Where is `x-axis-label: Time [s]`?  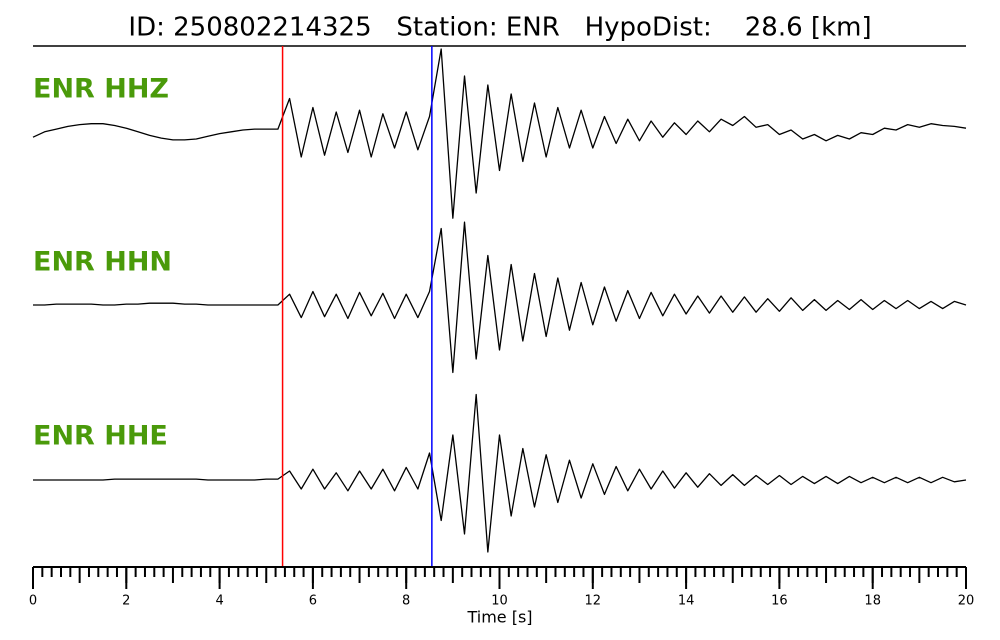 x-axis-label: Time [s] is located at coordinates (499, 617).